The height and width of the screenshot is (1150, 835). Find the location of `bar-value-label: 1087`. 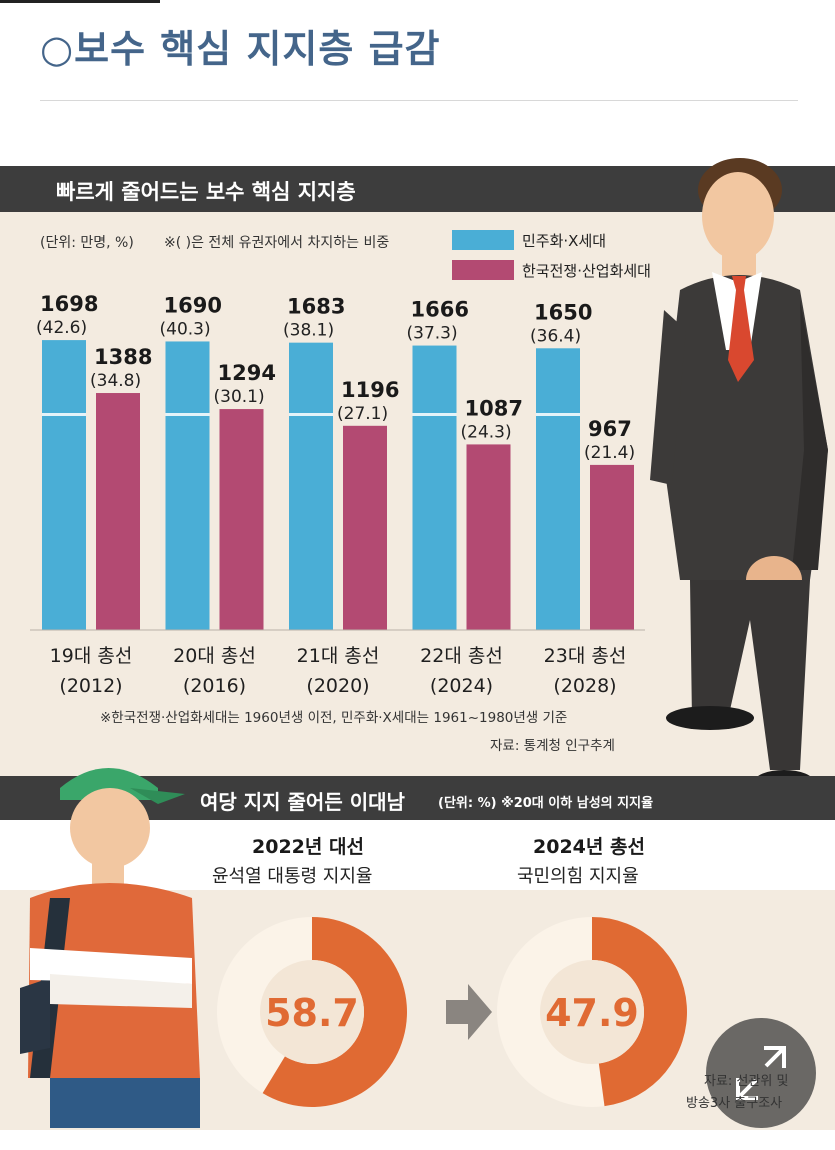

bar-value-label: 1087 is located at coordinates (494, 408).